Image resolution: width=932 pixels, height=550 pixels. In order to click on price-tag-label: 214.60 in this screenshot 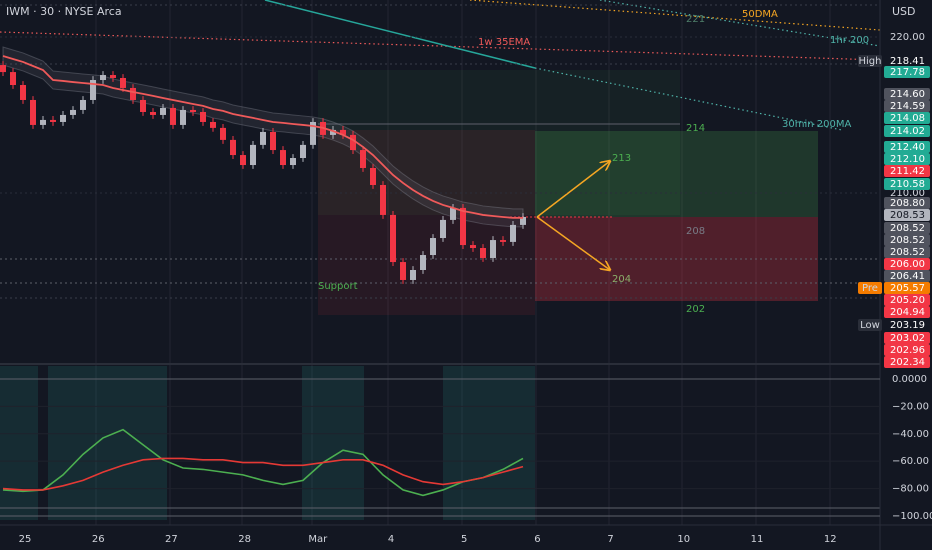, I will do `click(907, 94)`.